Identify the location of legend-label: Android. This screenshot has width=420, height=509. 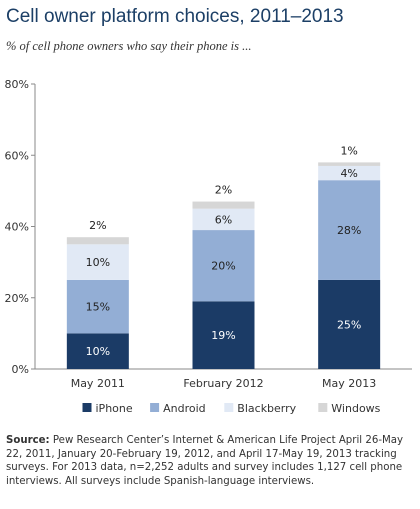
(184, 408).